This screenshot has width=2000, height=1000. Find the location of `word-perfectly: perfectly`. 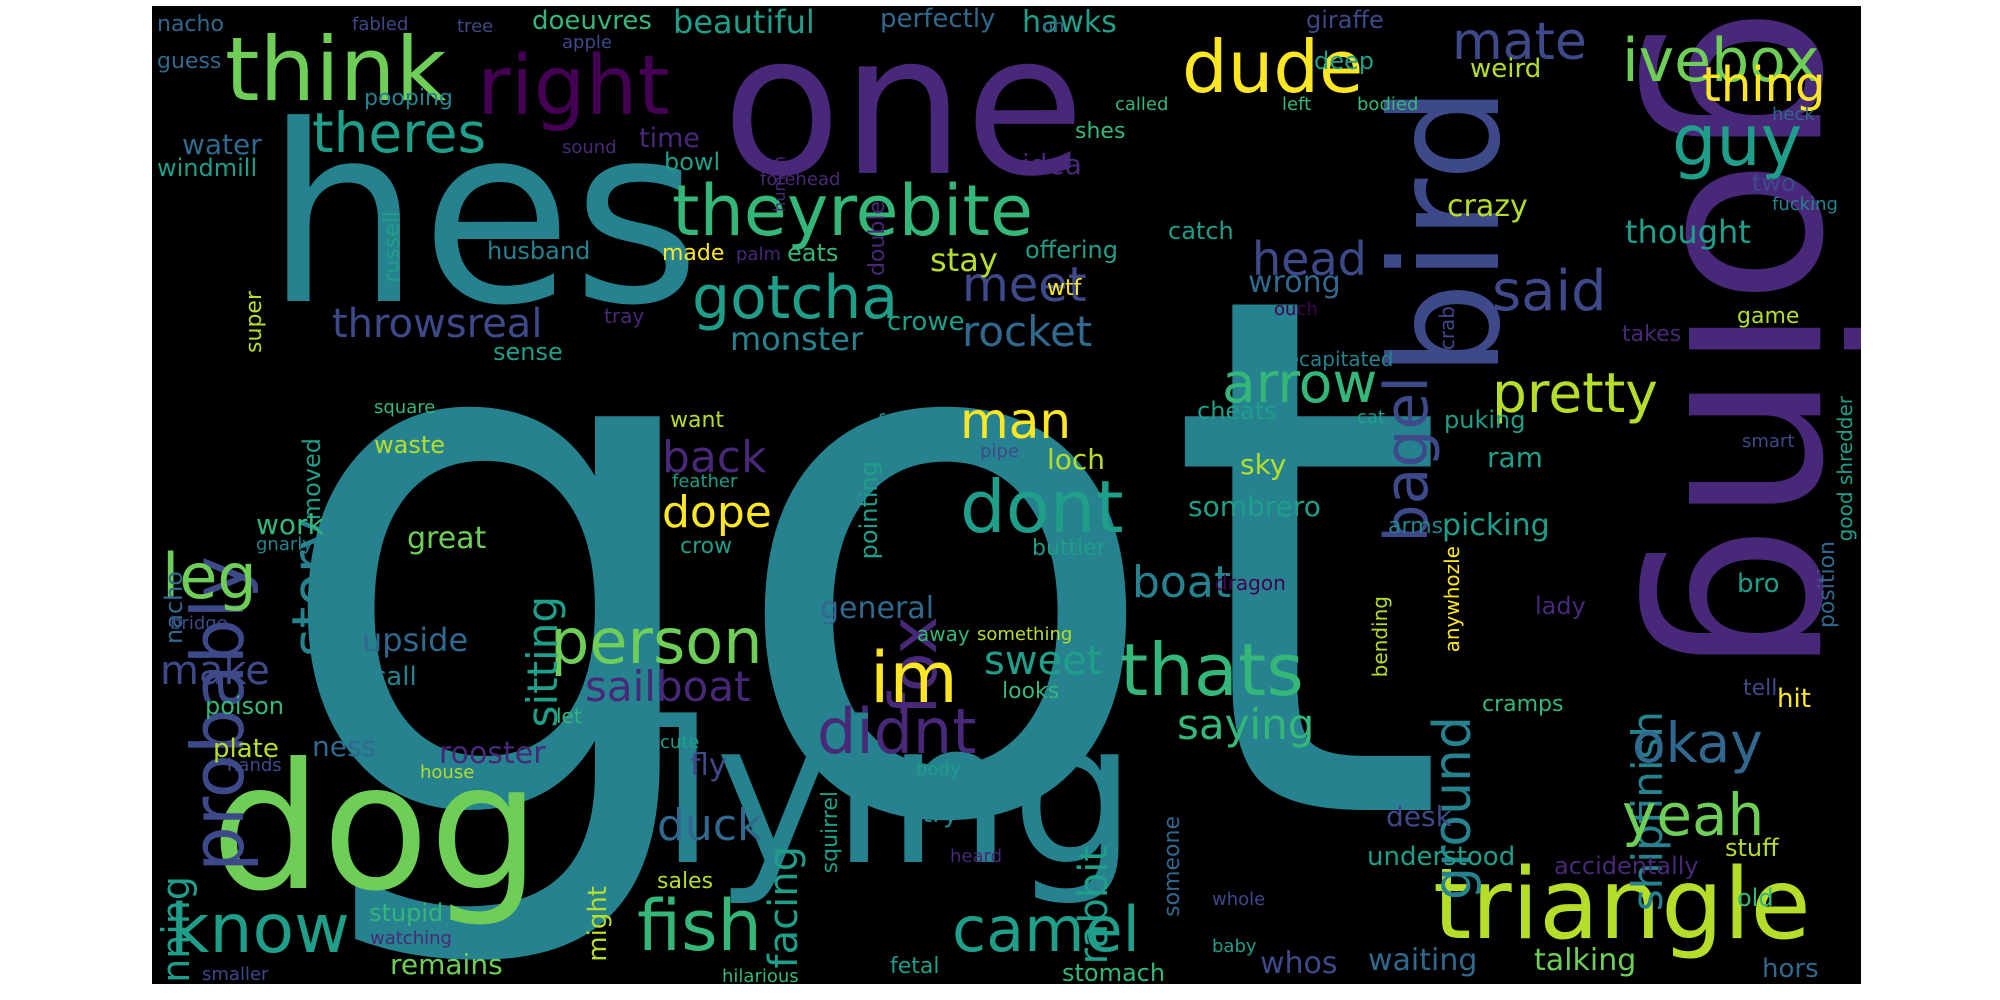

word-perfectly: perfectly is located at coordinates (938, 20).